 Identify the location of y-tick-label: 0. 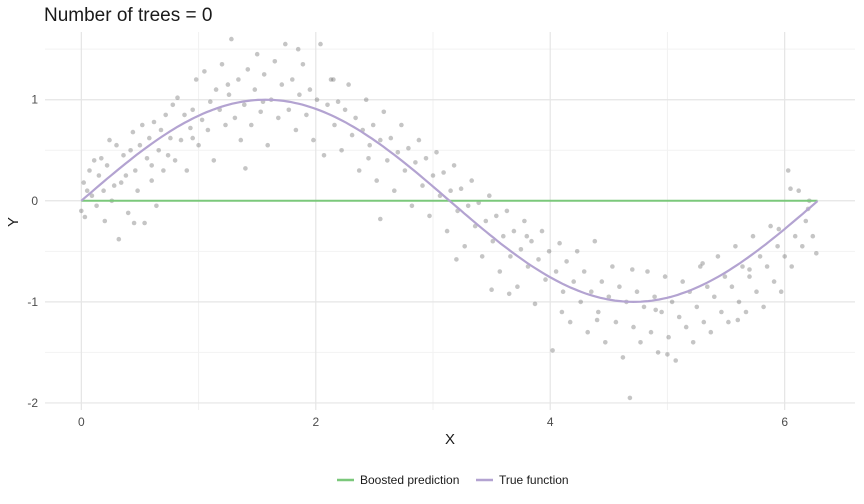
(34, 201).